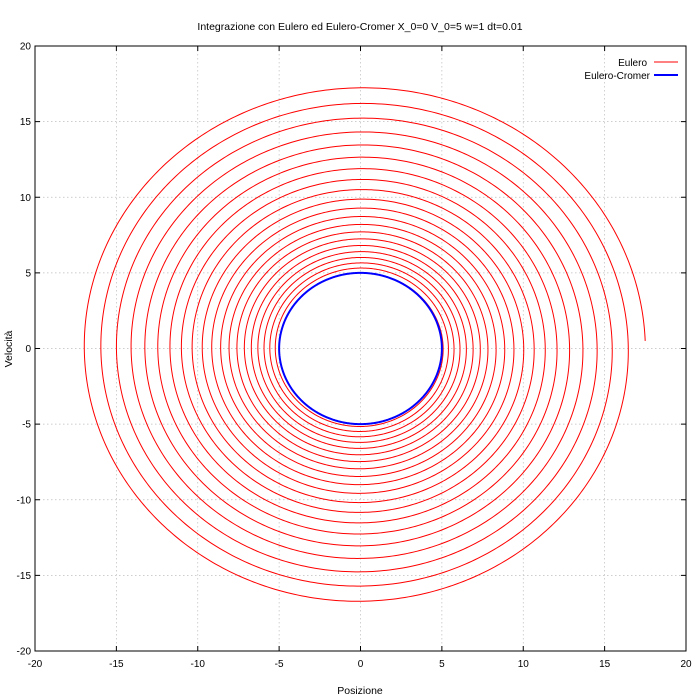 Image resolution: width=700 pixels, height=700 pixels. What do you see at coordinates (35, 664) in the screenshot?
I see `x-tick-label: -20` at bounding box center [35, 664].